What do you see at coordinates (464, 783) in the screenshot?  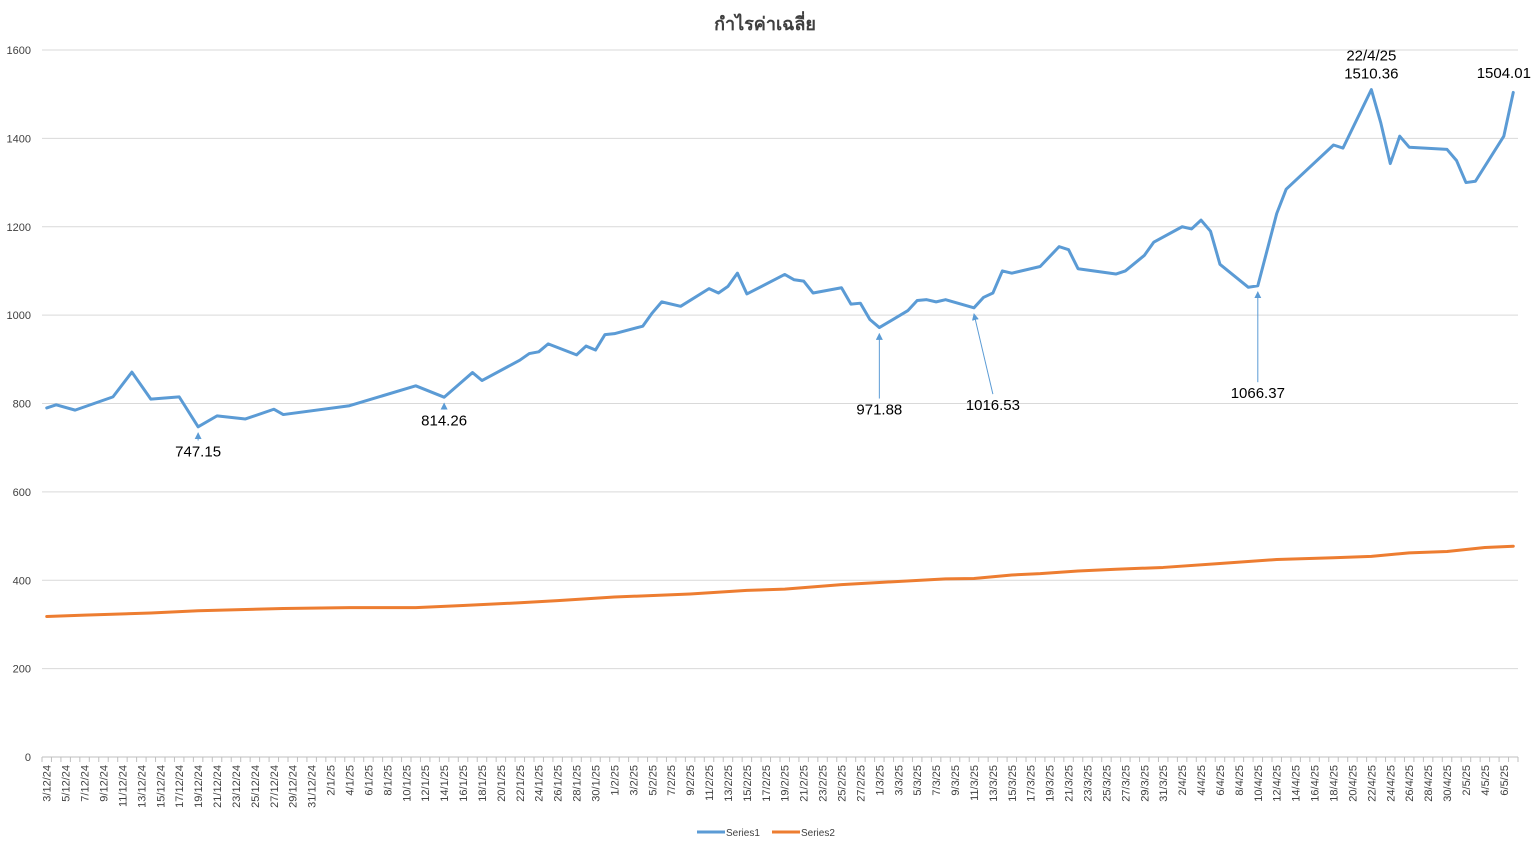 I see `x-tick-label: 16/1/25` at bounding box center [464, 783].